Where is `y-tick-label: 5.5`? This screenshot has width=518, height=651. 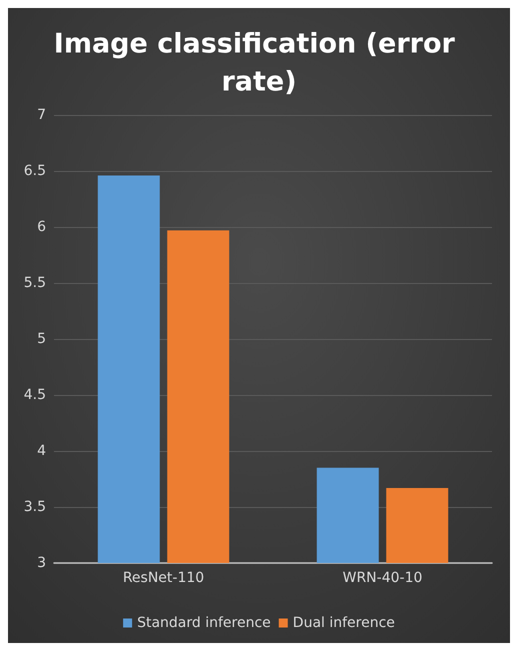
y-tick-label: 5.5 is located at coordinates (35, 283).